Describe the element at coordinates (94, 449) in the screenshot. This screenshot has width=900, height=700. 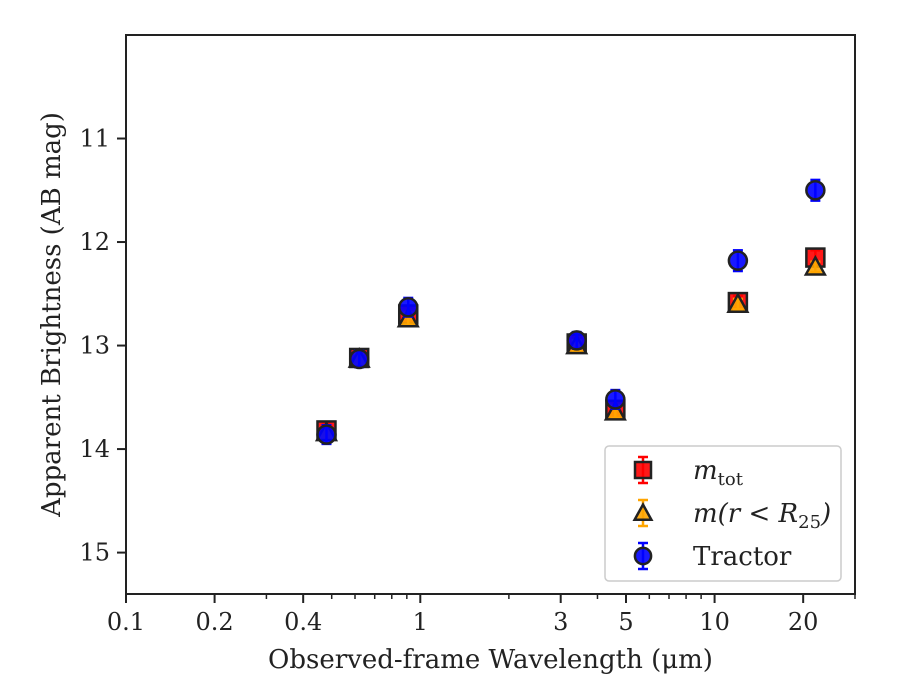
I see `y-tick-label: 14` at that location.